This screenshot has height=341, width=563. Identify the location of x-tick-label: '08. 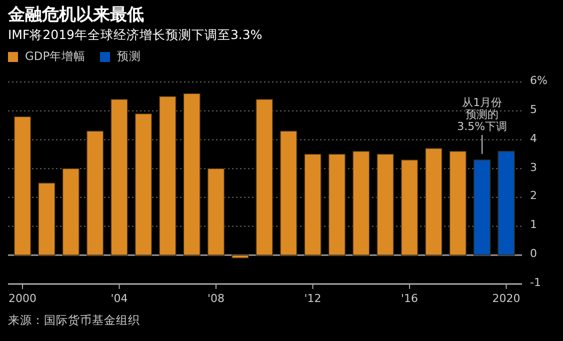
(216, 298).